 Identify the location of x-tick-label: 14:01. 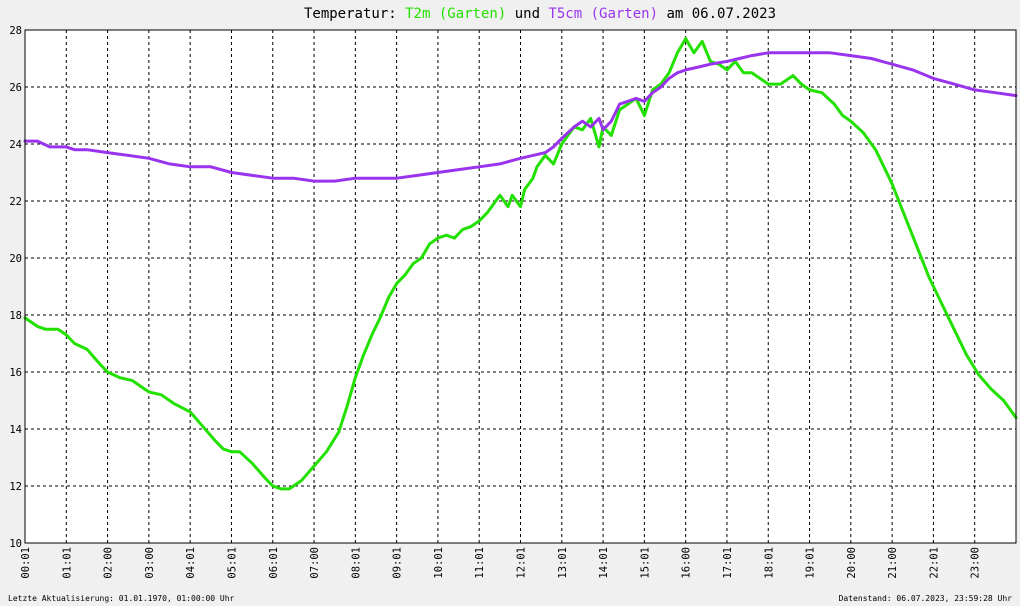
(604, 563).